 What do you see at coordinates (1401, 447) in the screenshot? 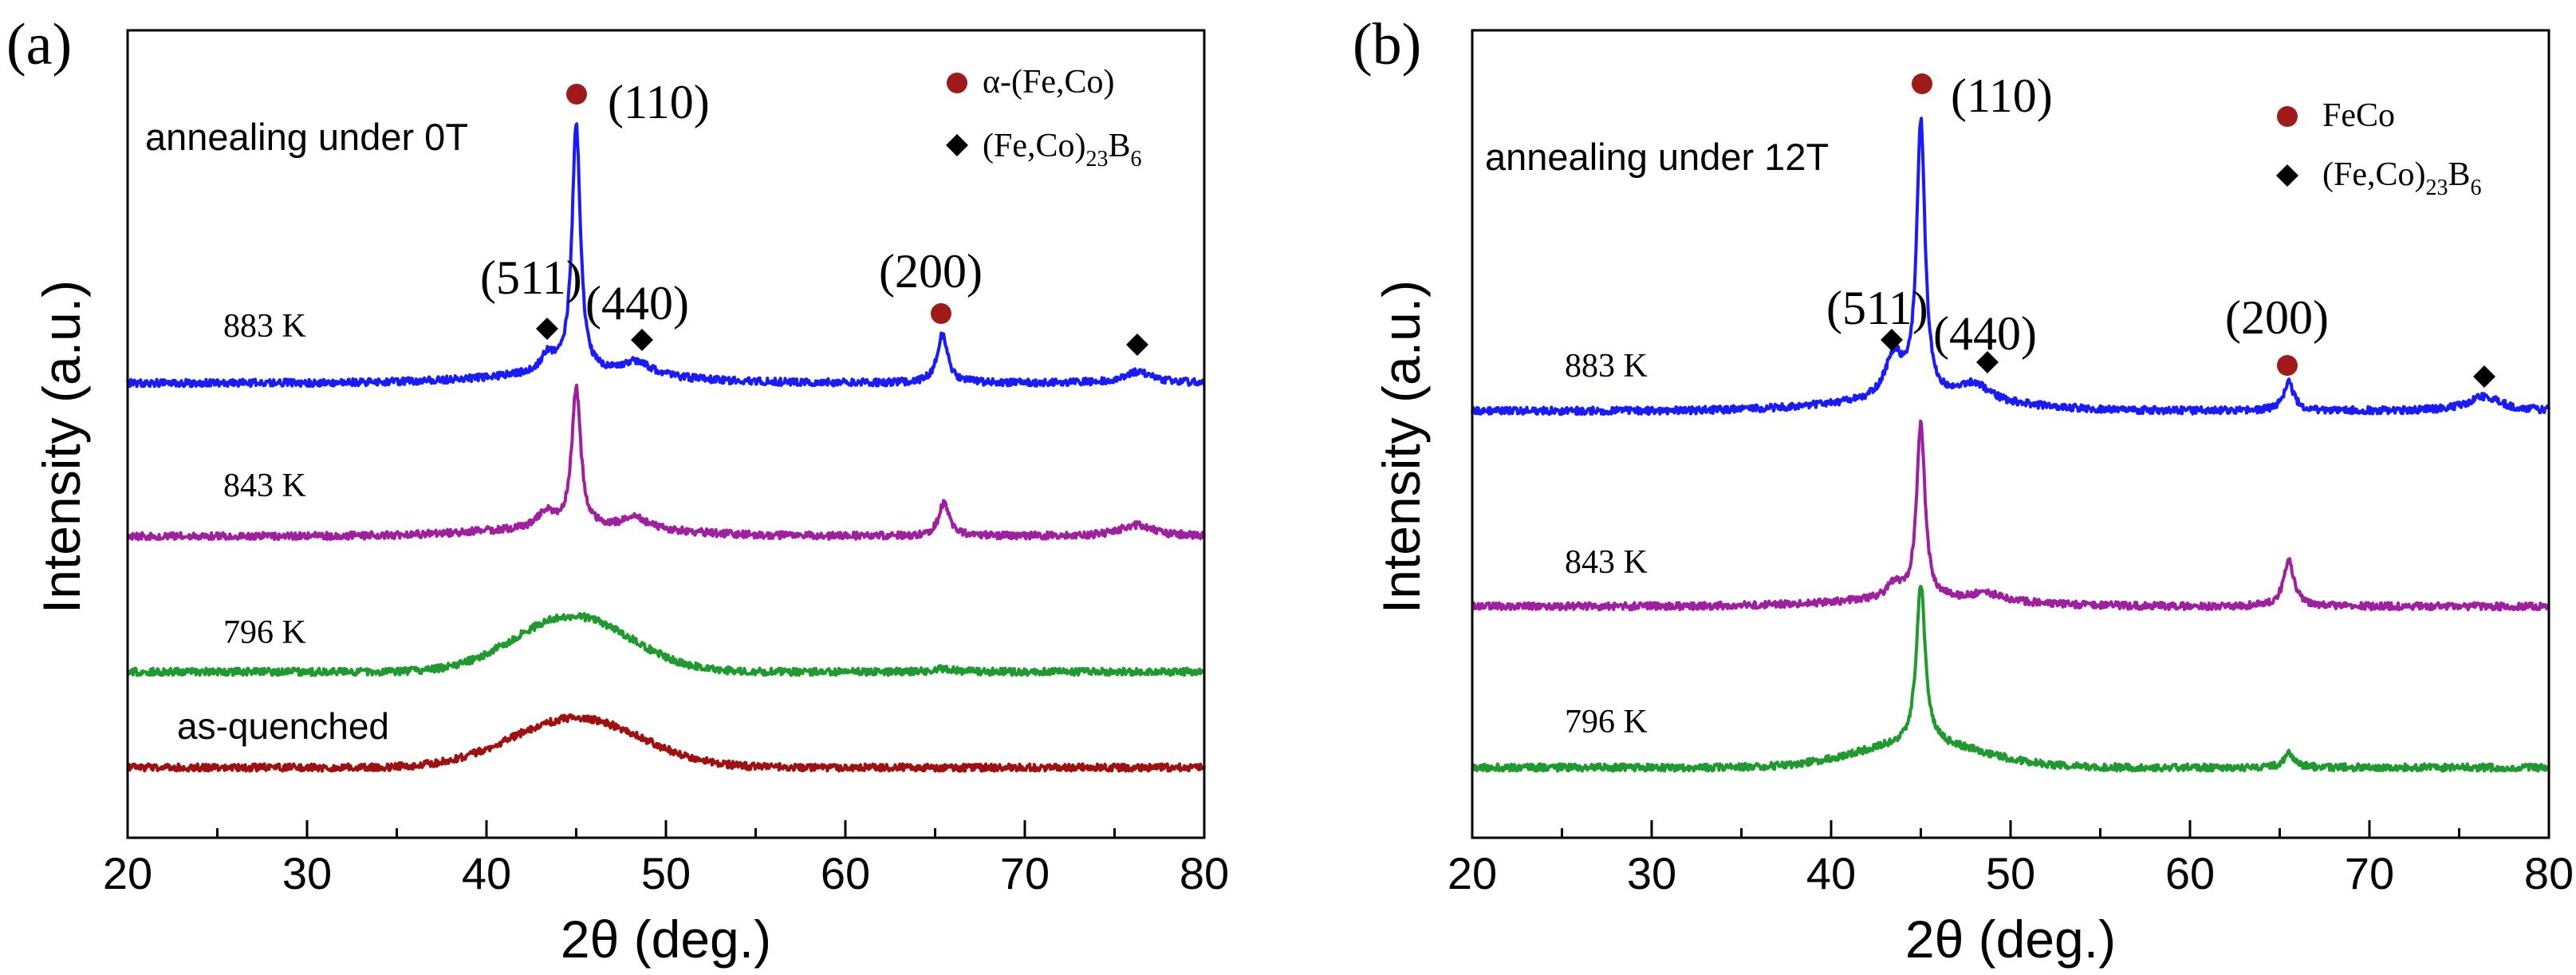
I see `panel-b-ylabel: Intensity (a.u.)` at bounding box center [1401, 447].